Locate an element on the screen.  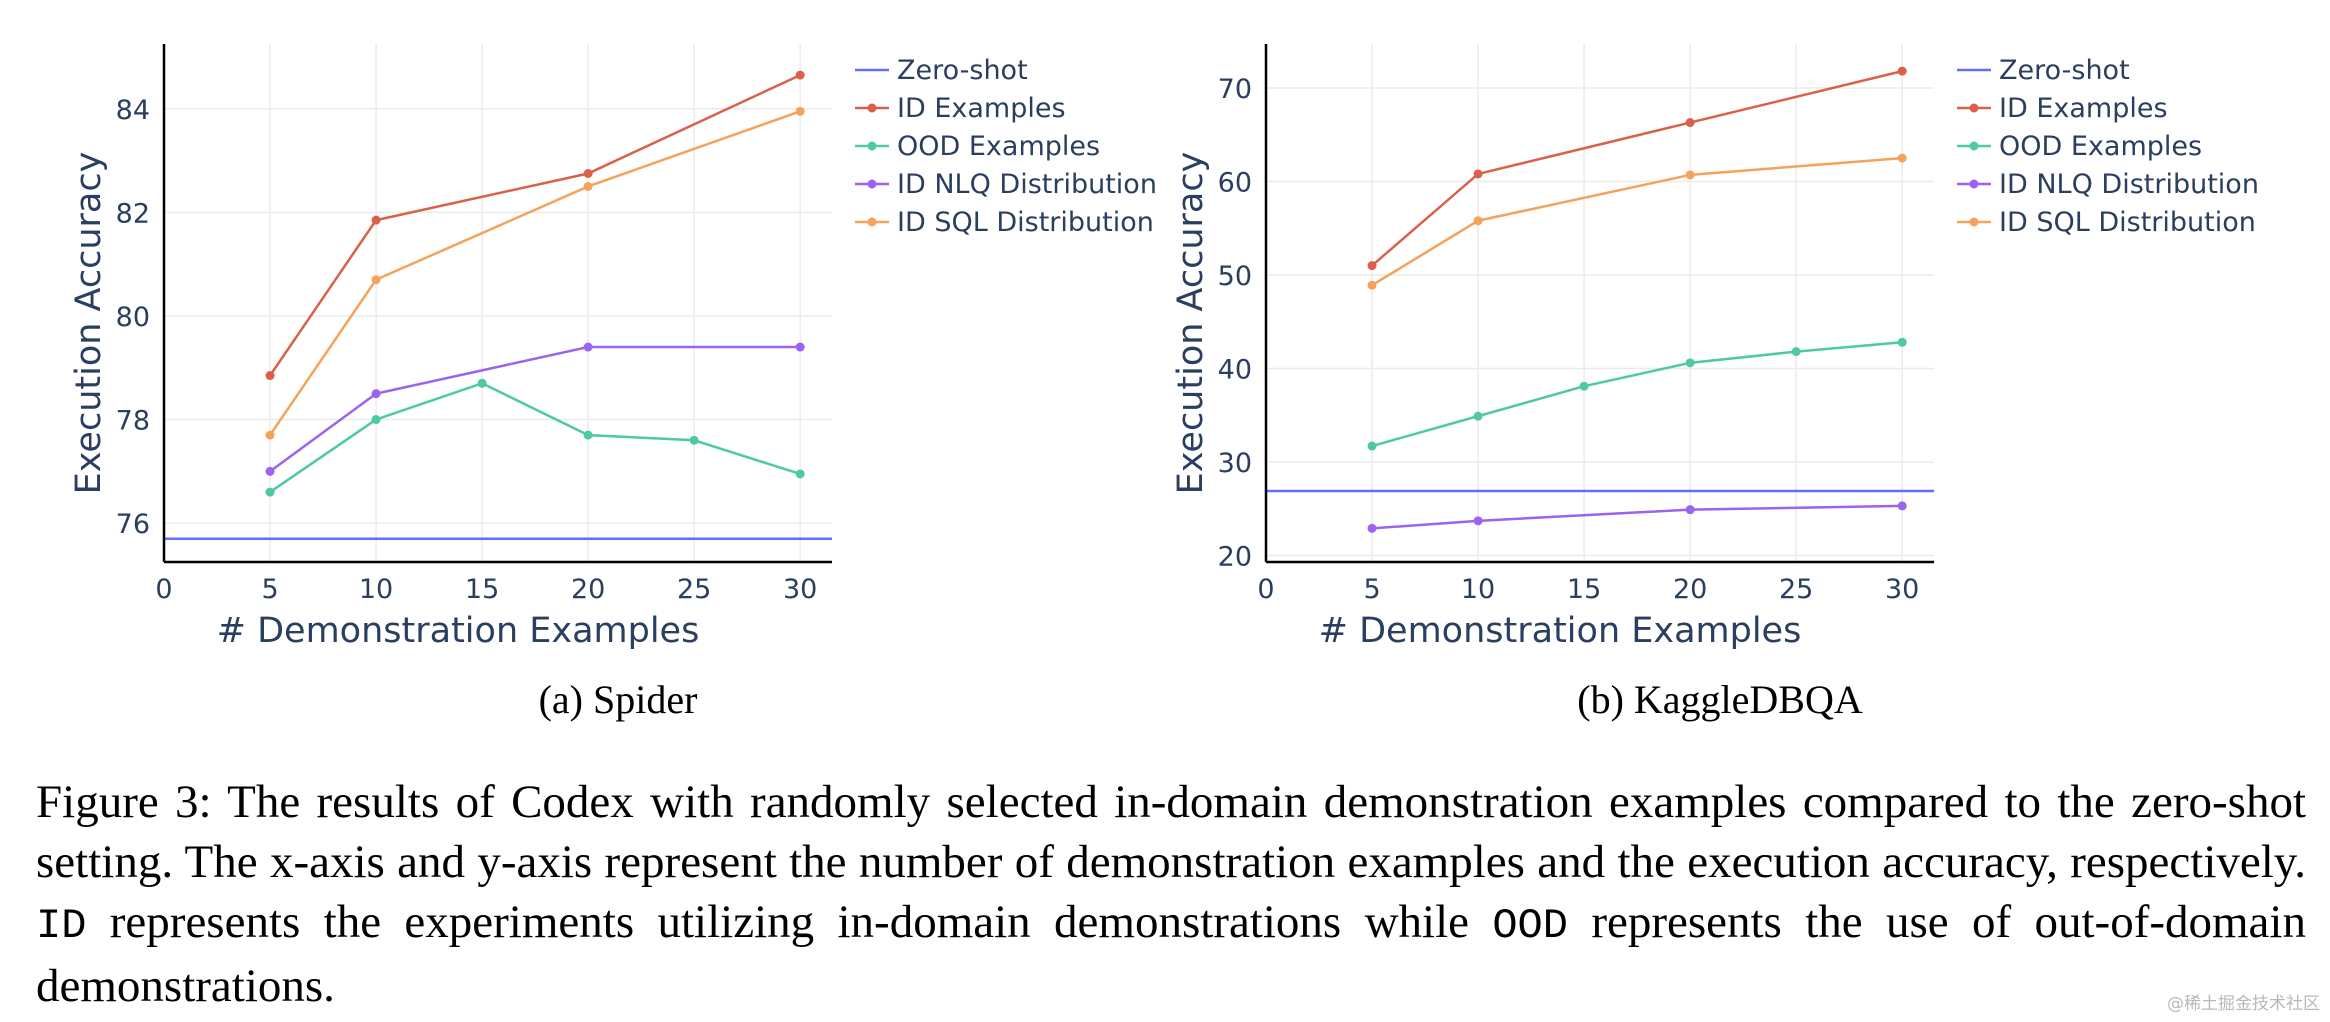
subcaption: (a) Spider is located at coordinates (618, 699).